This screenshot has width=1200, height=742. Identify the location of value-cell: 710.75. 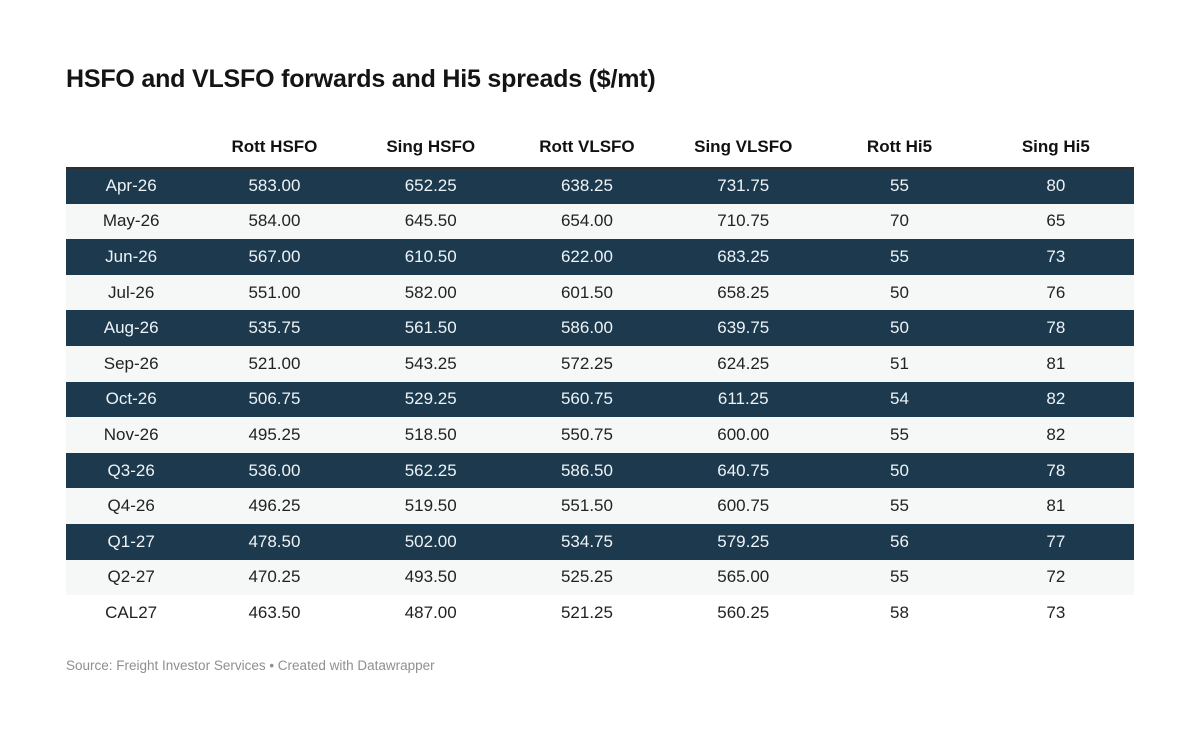
(743, 221).